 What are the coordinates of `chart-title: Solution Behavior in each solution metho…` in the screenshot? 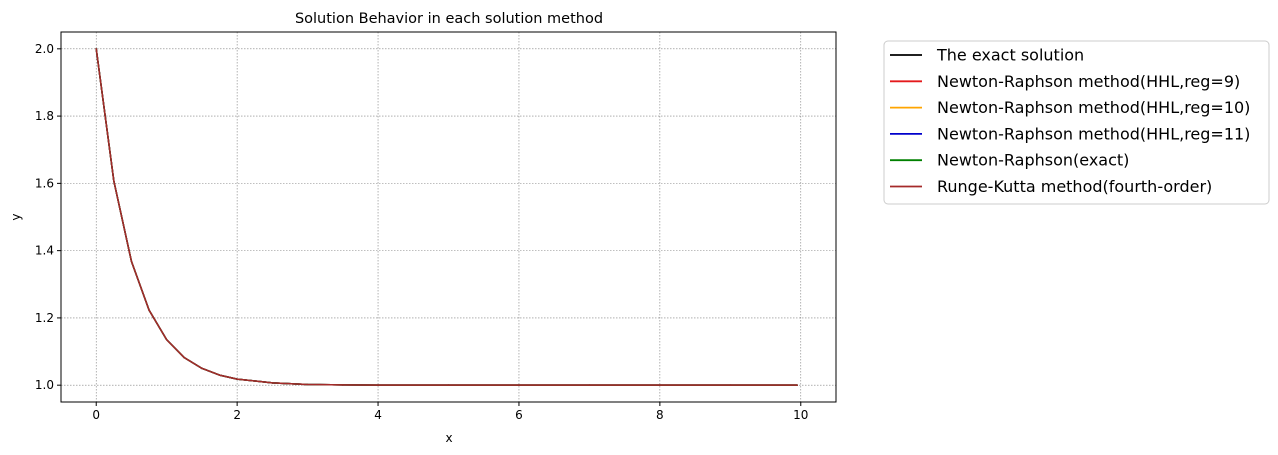 It's located at (449, 19).